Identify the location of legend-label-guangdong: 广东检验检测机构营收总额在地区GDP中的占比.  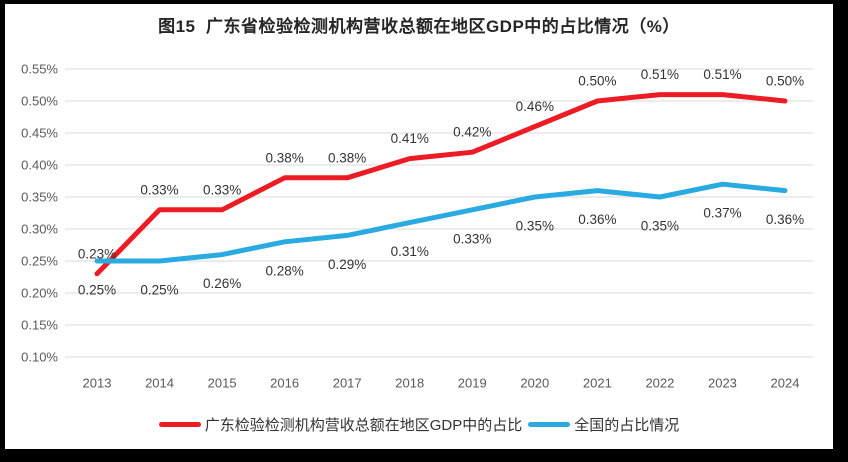
(363, 425).